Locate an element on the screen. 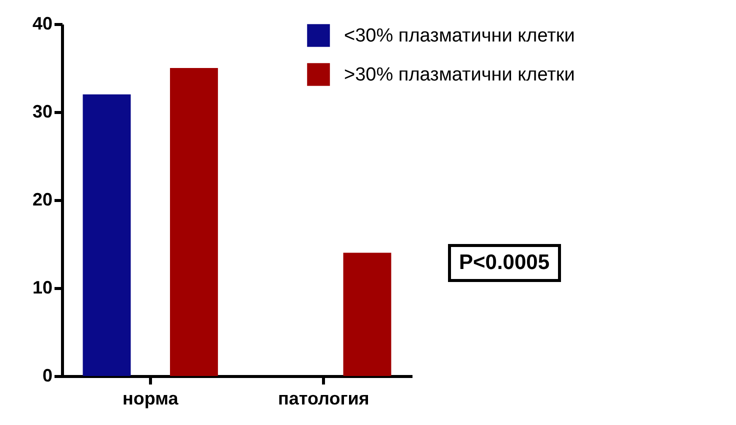 The width and height of the screenshot is (736, 425). y-tick-label: 40 is located at coordinates (42, 24).